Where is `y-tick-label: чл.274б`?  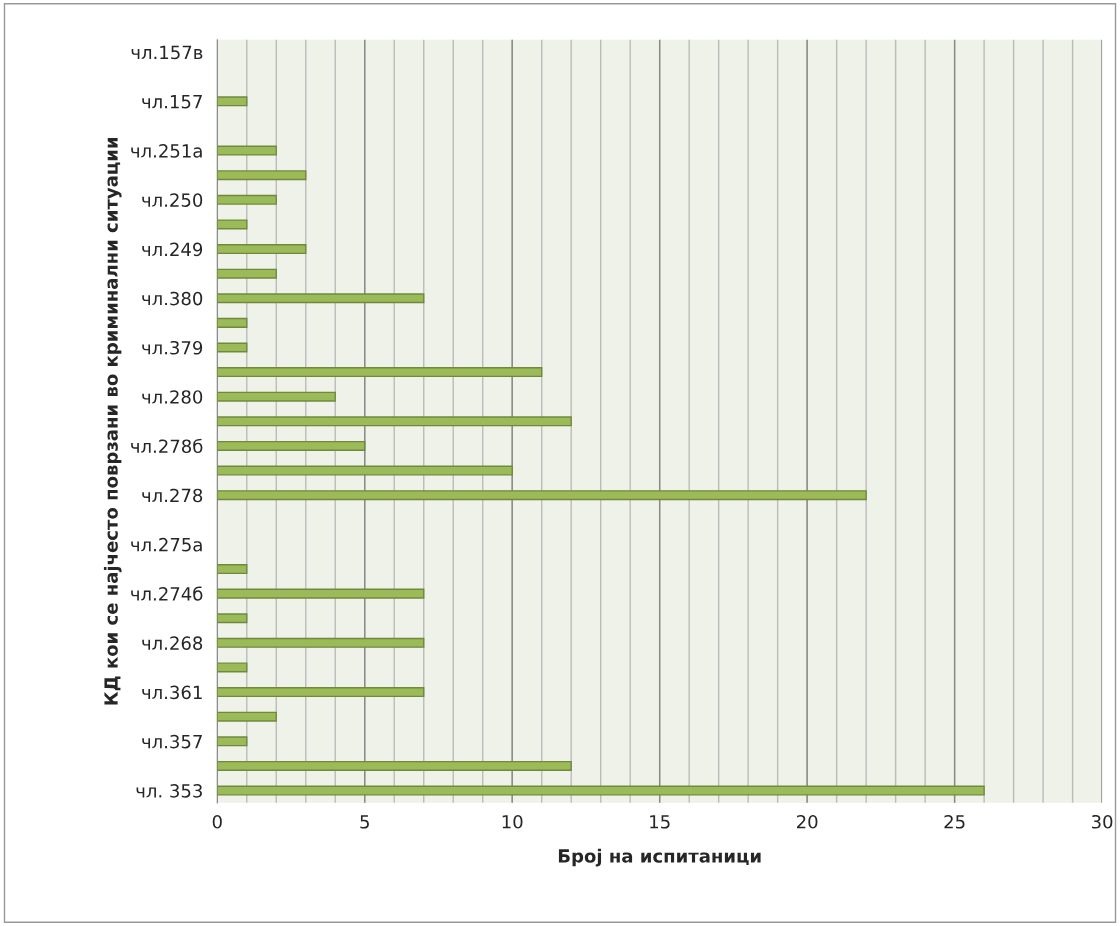
y-tick-label: чл.274б is located at coordinates (167, 593).